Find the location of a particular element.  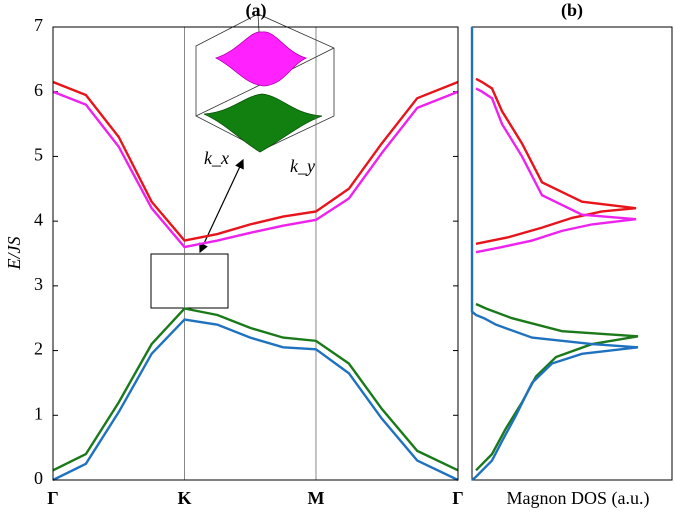

panel-title: (a) is located at coordinates (256, 10).